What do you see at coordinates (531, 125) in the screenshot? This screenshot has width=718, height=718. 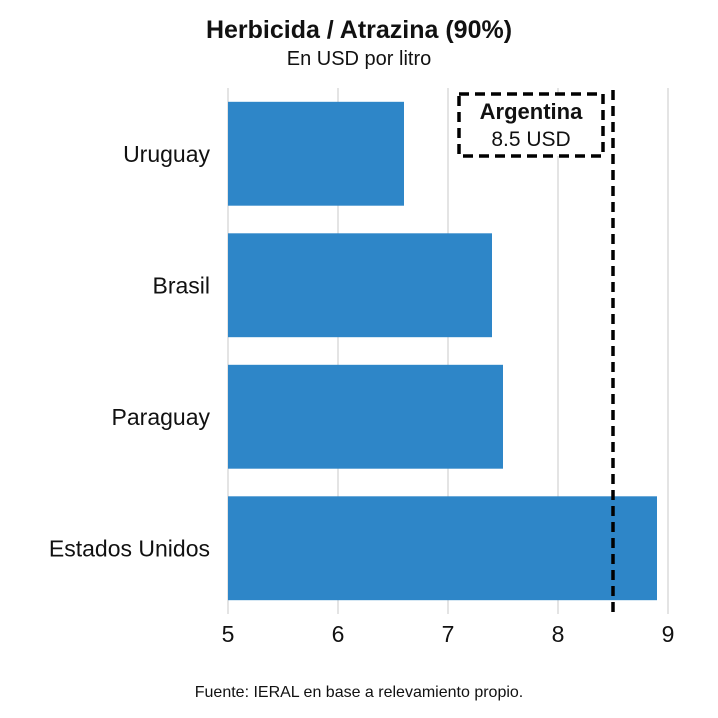 I see `reference-annotation-box` at bounding box center [531, 125].